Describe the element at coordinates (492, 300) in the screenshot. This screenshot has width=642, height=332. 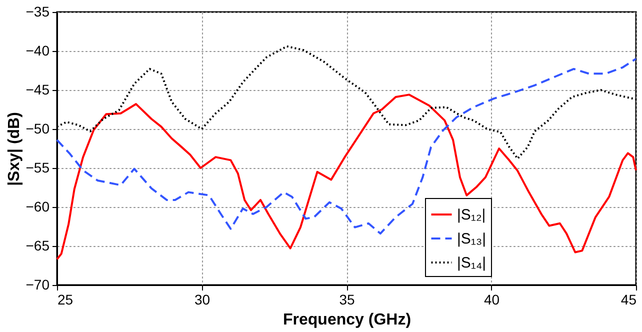
I see `x-tick-label: 40` at that location.